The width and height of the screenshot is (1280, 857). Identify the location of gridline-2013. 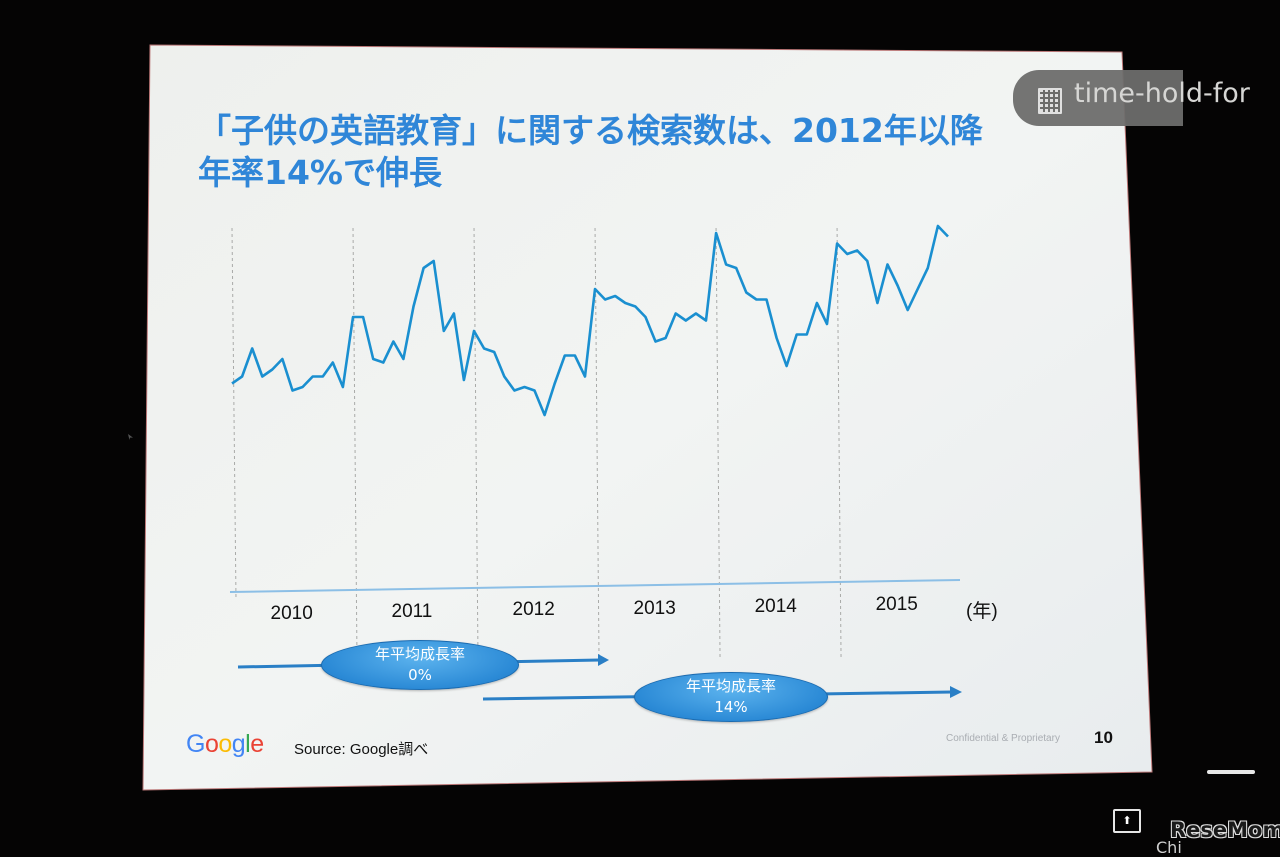
(597, 444).